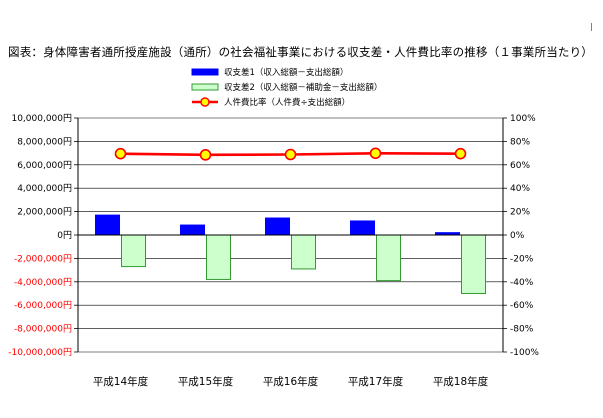 Image resolution: width=603 pixels, height=418 pixels. Describe the element at coordinates (520, 166) in the screenshot. I see `right-tick-label: 60%` at that location.